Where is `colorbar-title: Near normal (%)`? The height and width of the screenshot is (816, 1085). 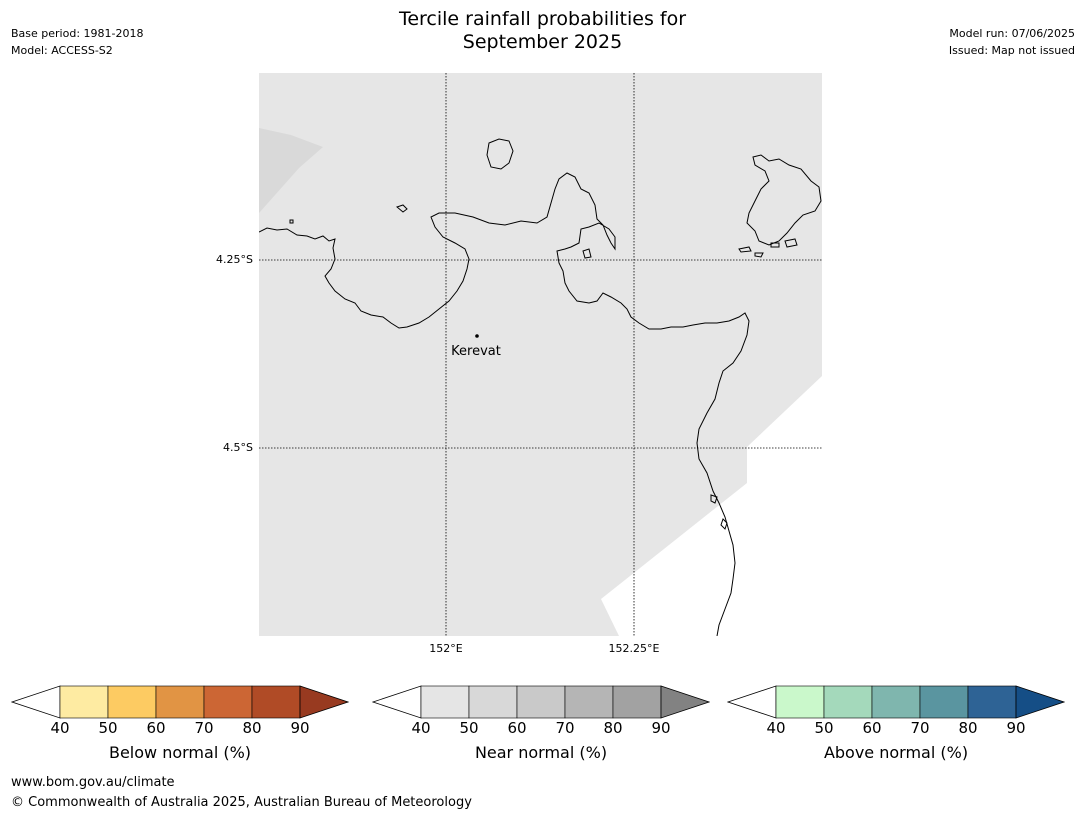 colorbar-title: Near normal (%) is located at coordinates (541, 752).